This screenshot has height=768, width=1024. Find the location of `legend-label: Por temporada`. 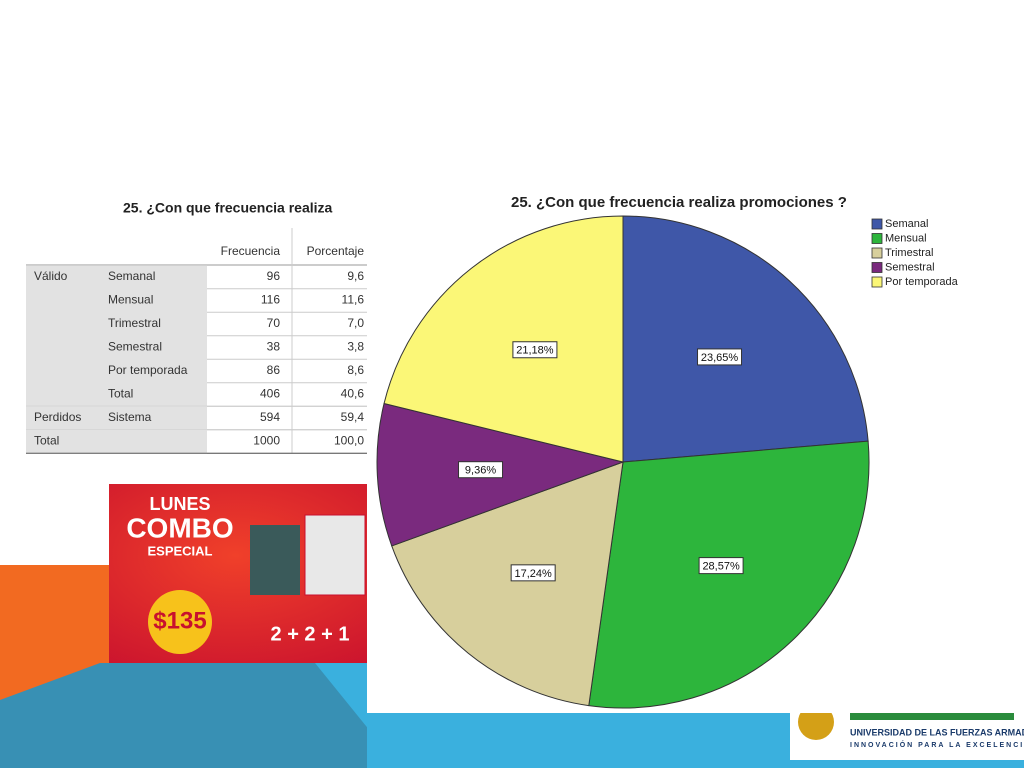

legend-label: Por temporada is located at coordinates (922, 282).